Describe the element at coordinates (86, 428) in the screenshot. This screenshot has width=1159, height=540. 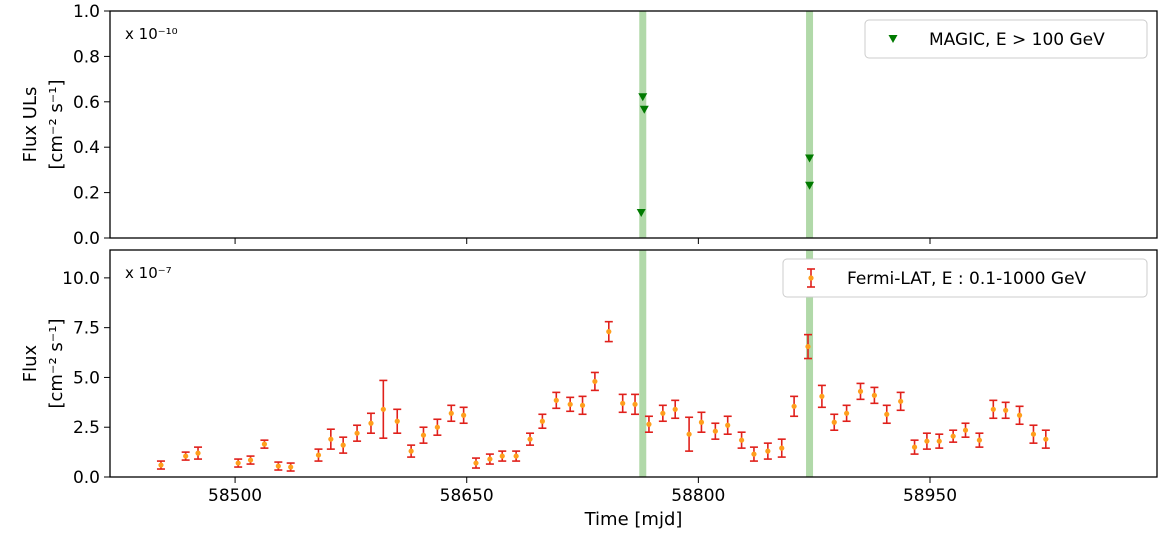
I see `y-tick-label: 2.5` at that location.